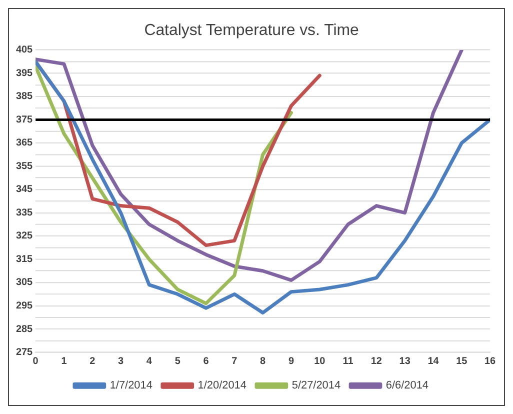 The height and width of the screenshot is (414, 513). I want to click on x-tick-label: 15, so click(462, 361).